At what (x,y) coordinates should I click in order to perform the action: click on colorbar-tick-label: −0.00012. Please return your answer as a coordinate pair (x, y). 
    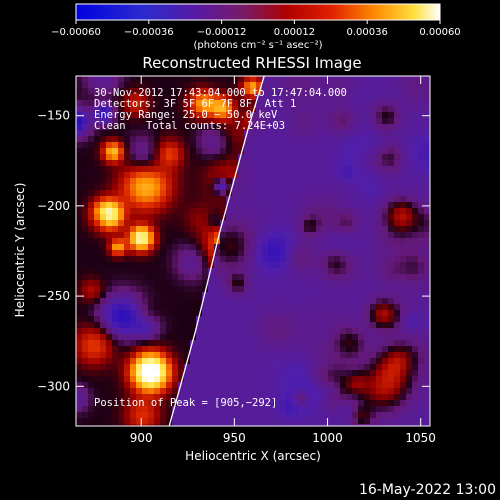
    Looking at the image, I should click on (222, 32).